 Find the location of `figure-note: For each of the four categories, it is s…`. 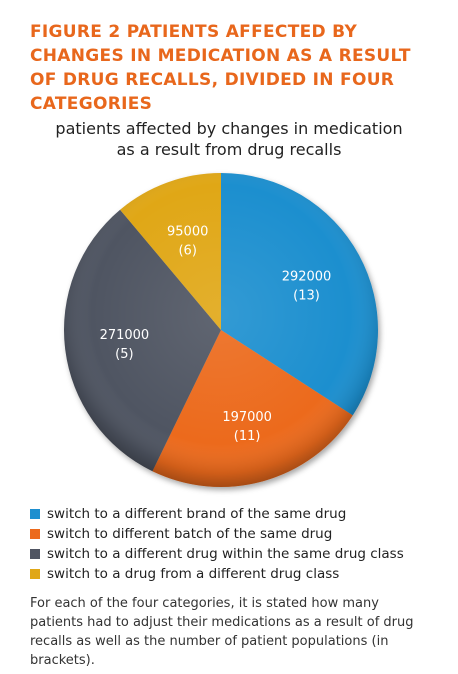

figure-note: For each of the four categories, it is s… is located at coordinates (222, 632).